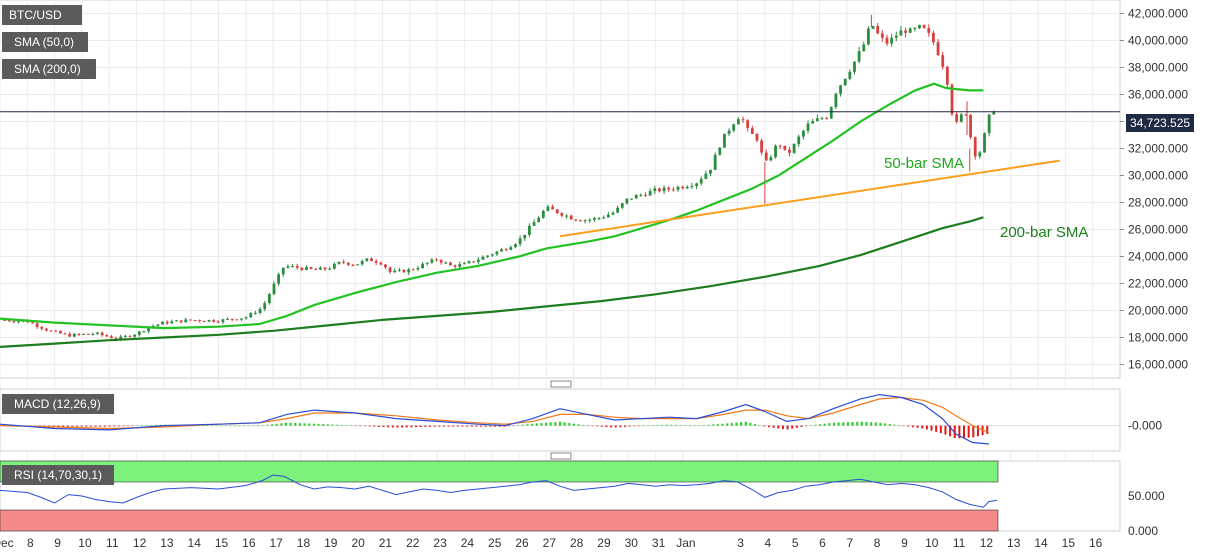 The image size is (1207, 560). I want to click on x-tick-label: 27, so click(550, 543).